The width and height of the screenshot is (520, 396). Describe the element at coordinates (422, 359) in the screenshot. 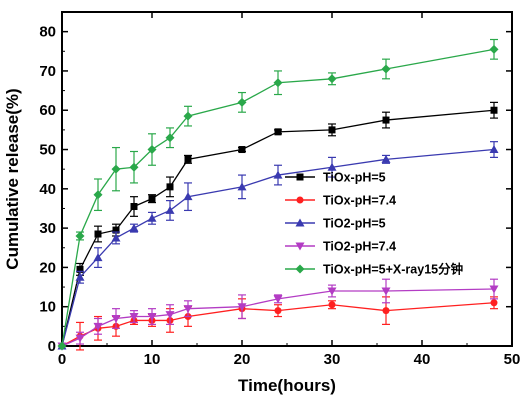

I see `x-tick-label: 40` at that location.